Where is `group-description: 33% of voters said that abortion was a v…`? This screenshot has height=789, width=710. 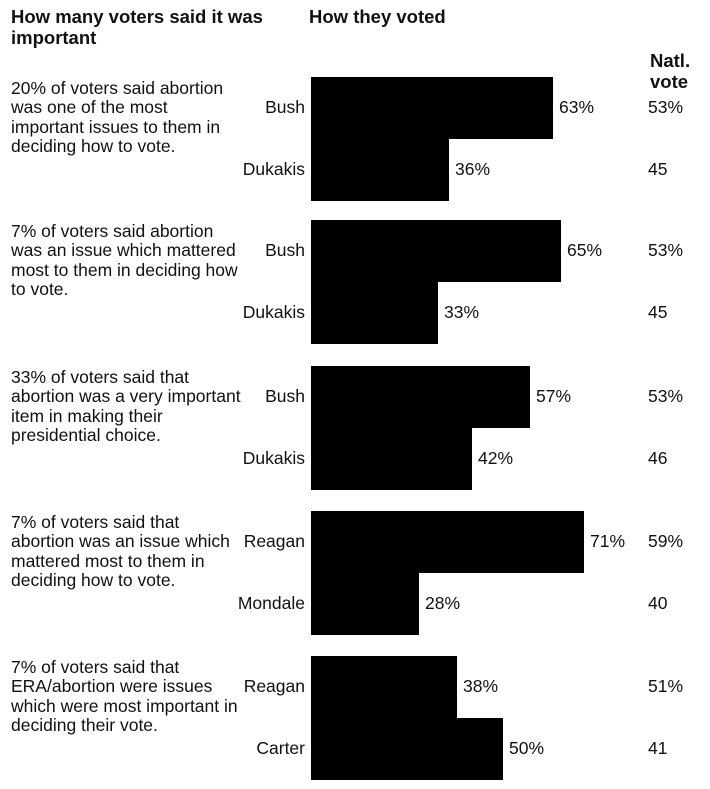
group-description: 33% of voters said that abortion was a v… is located at coordinates (126, 406).